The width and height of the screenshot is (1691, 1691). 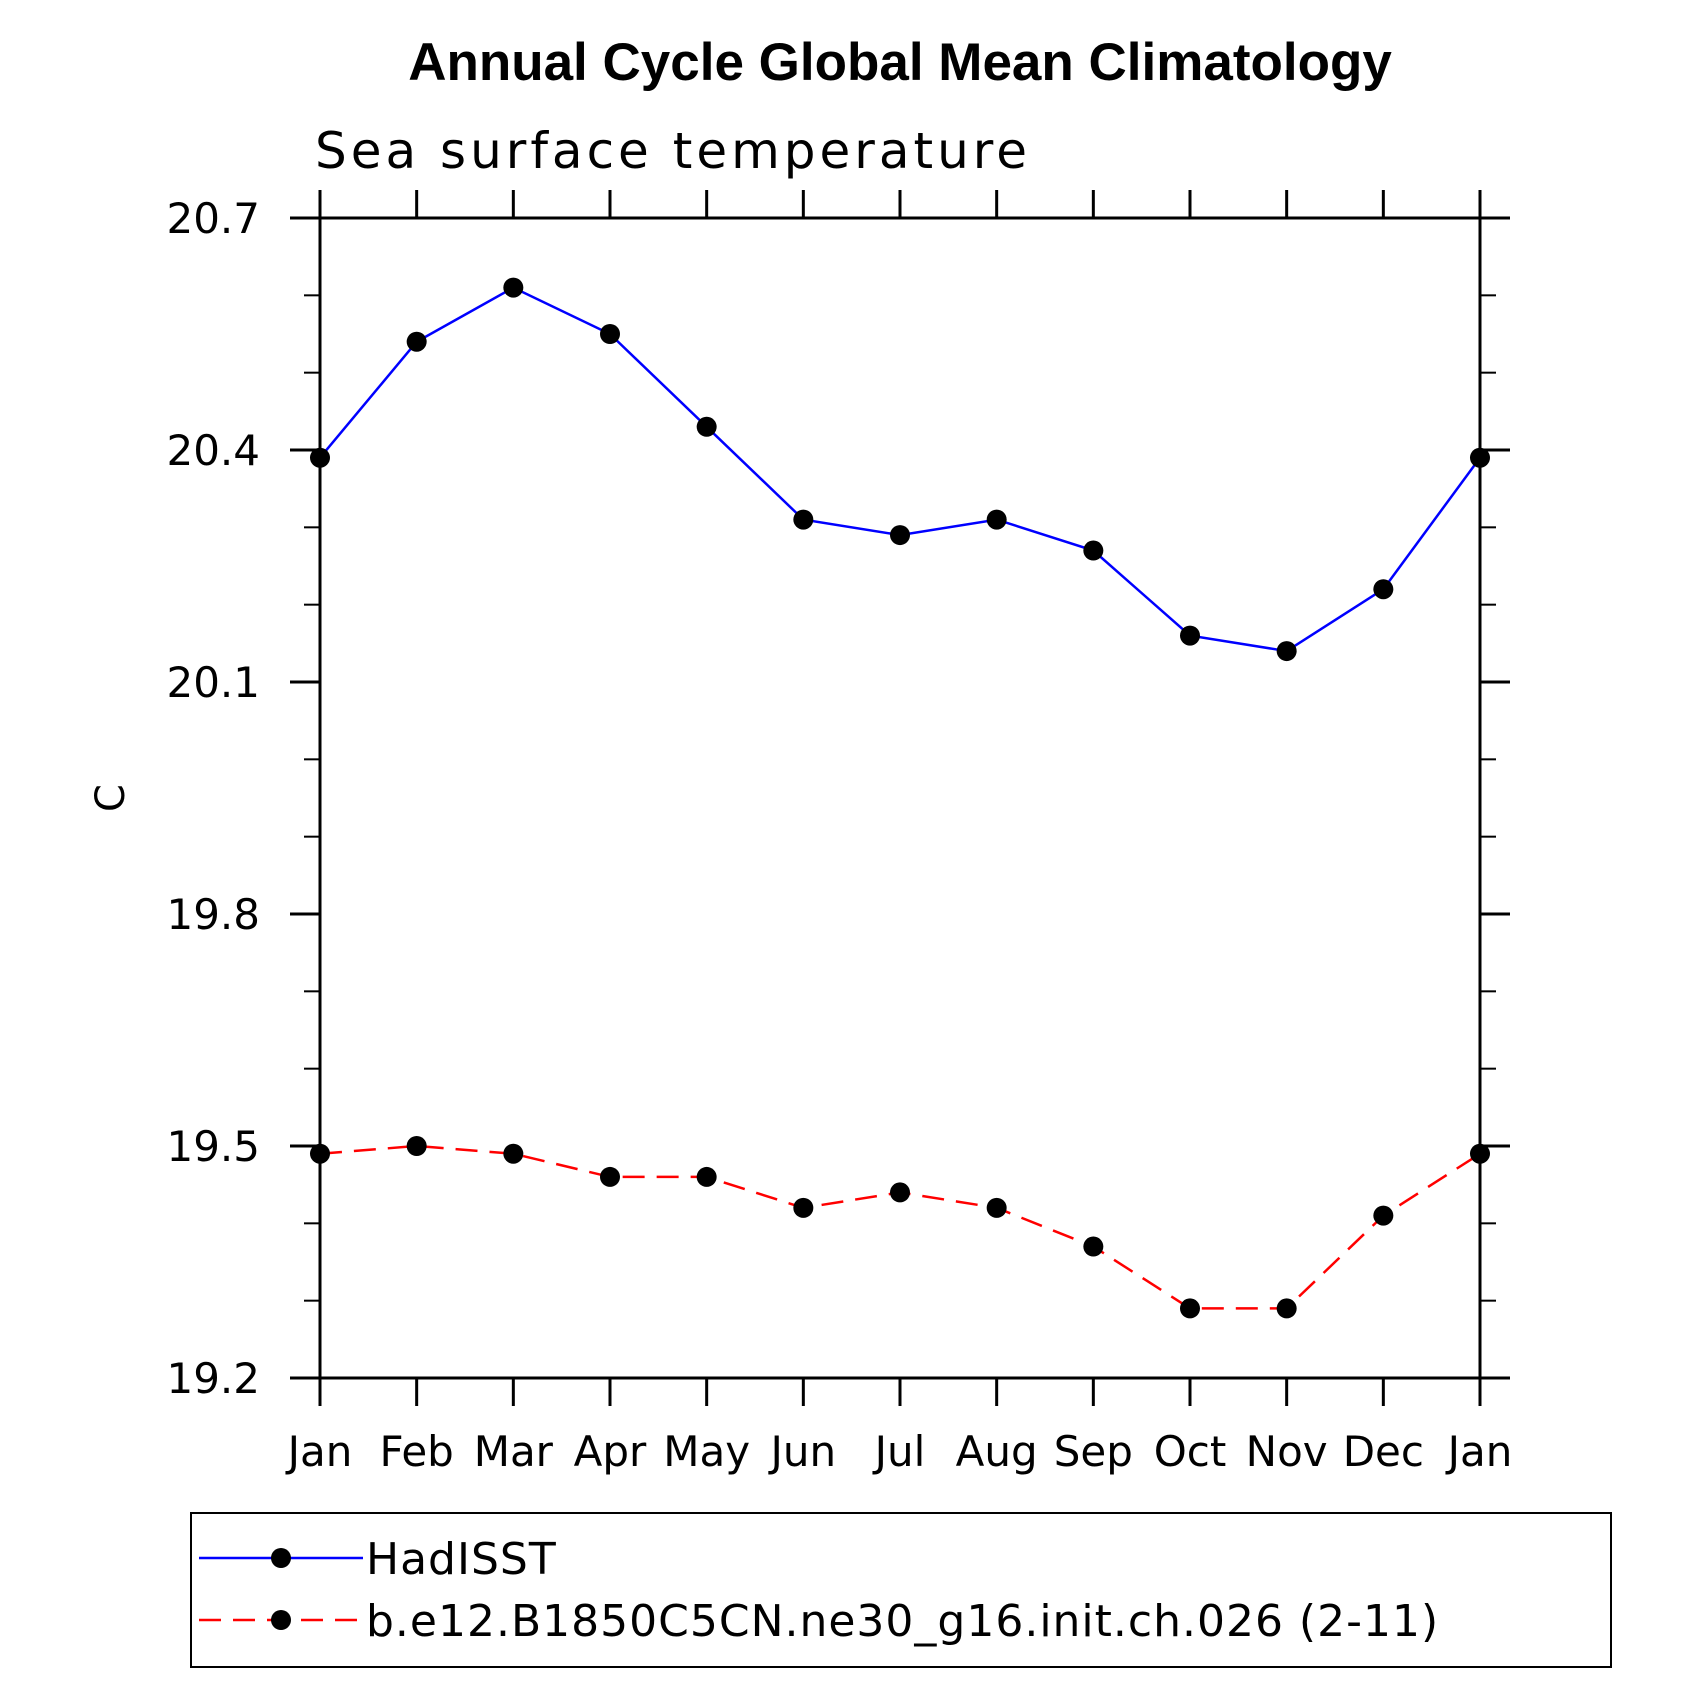 I want to click on x-tick-label: May, so click(x=706, y=1451).